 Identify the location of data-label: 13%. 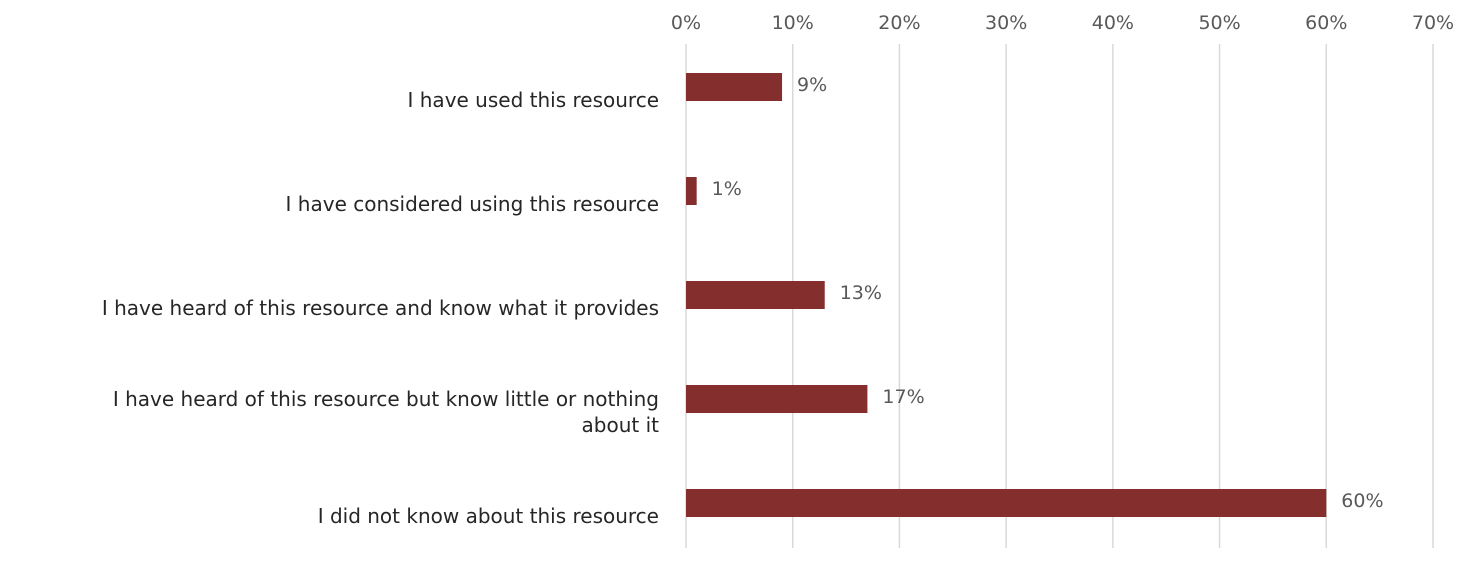
(861, 293).